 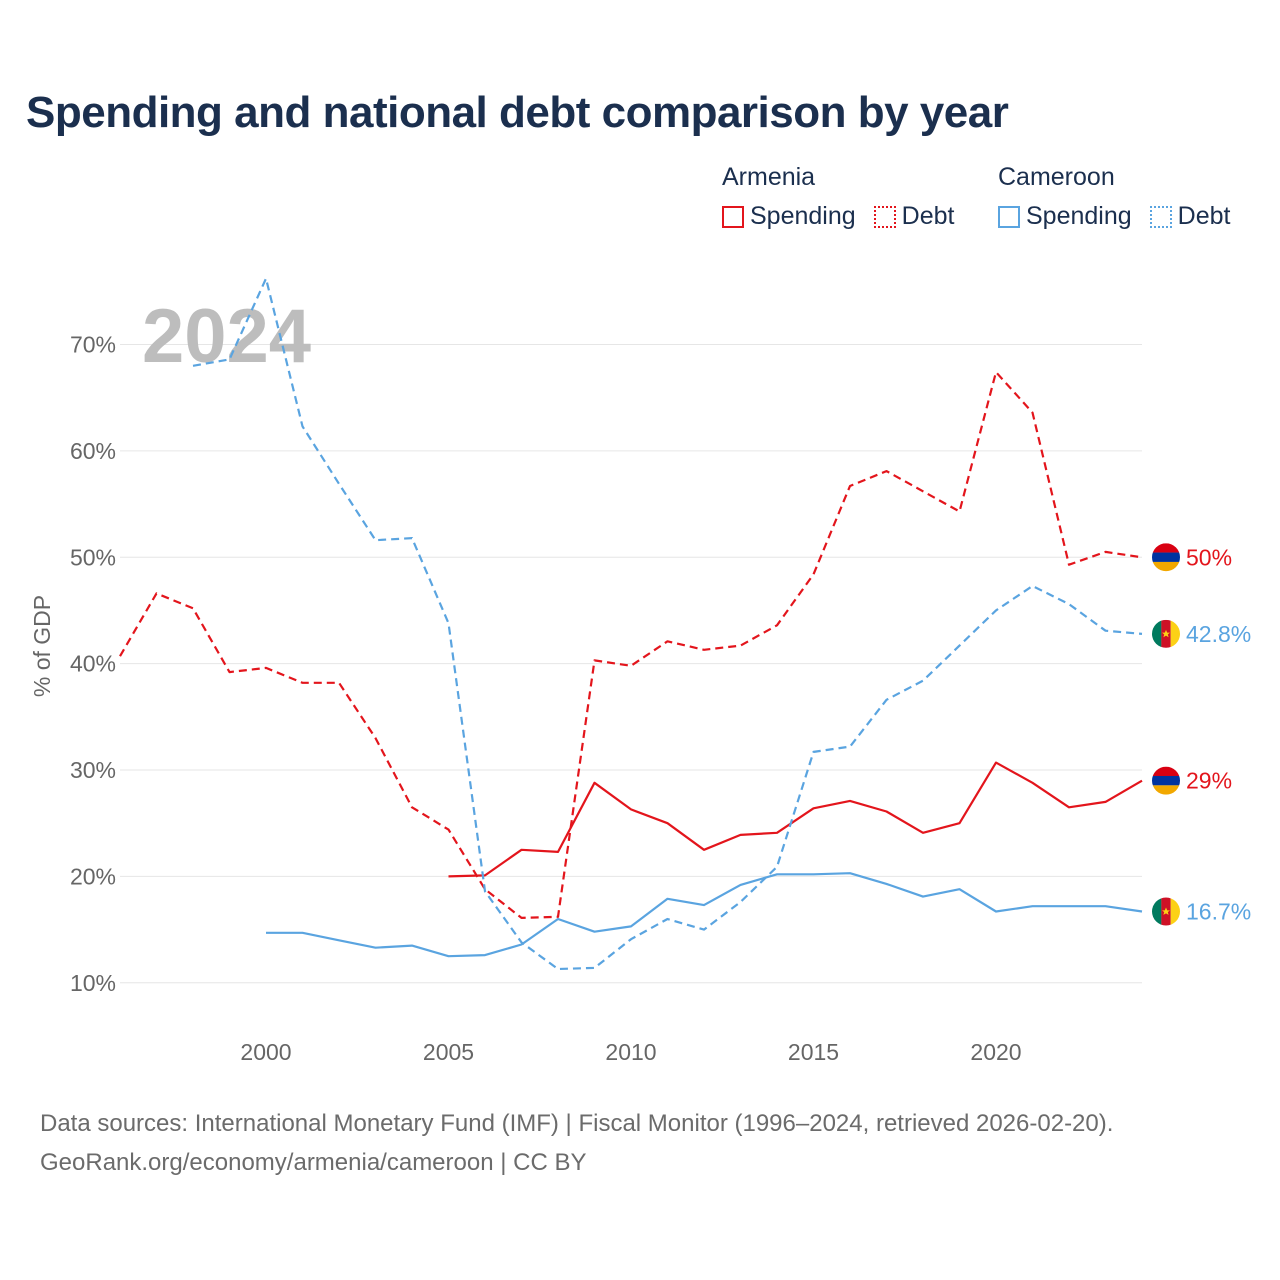 What do you see at coordinates (1056, 177) in the screenshot?
I see `legend-group-title: Cameroon` at bounding box center [1056, 177].